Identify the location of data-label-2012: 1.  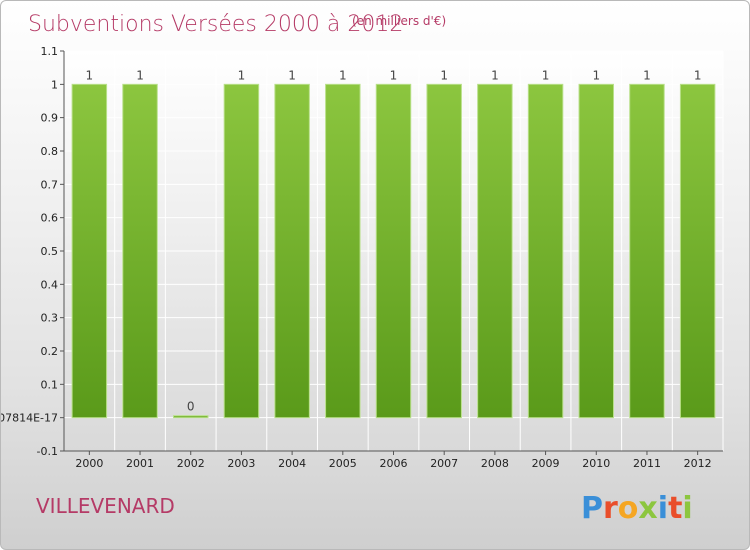
(698, 75).